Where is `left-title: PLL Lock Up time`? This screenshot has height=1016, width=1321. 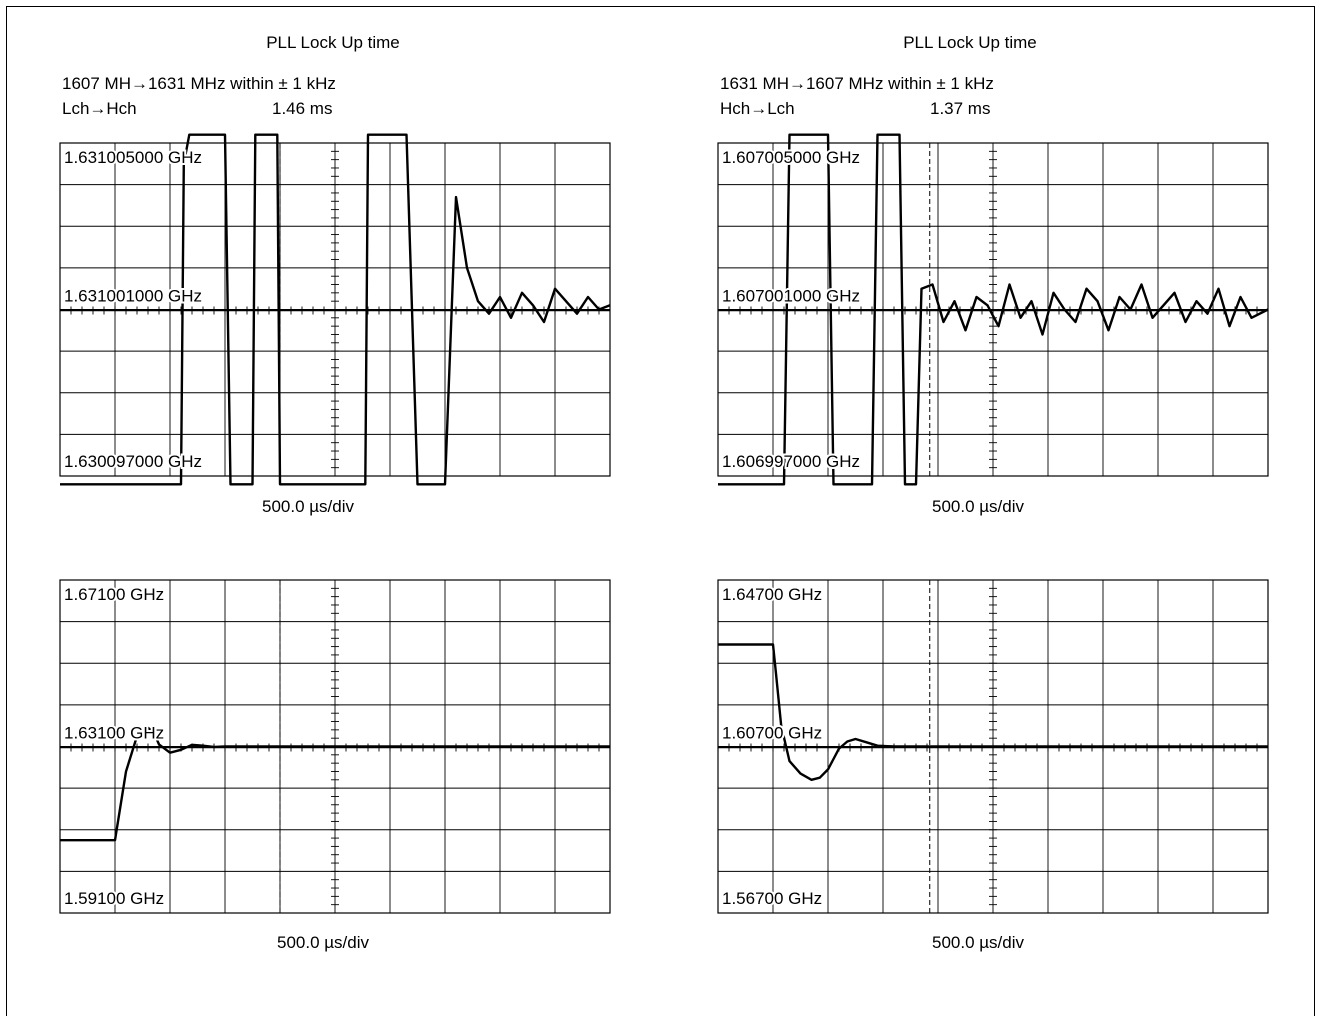
left-title: PLL Lock Up time is located at coordinates (333, 42).